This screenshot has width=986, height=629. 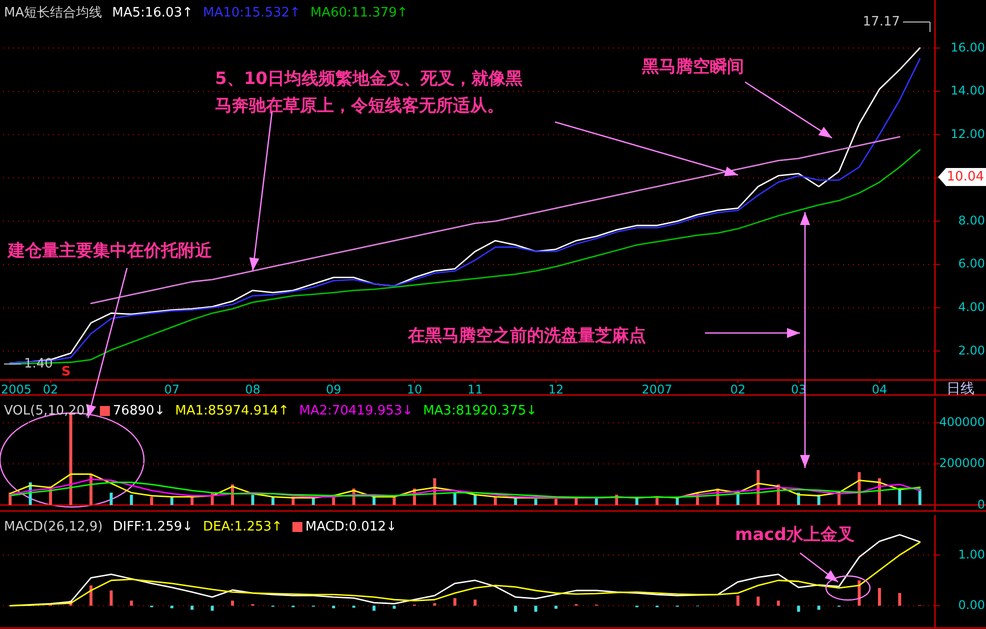 I want to click on y-tick-label: 4.00, so click(x=971, y=307).